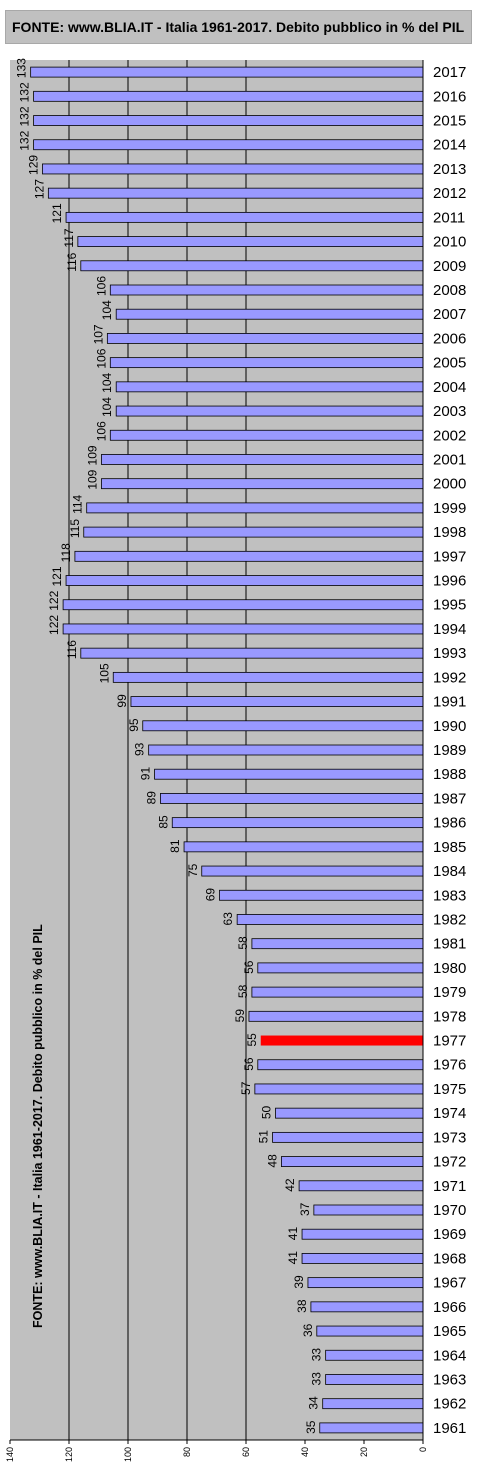 This screenshot has width=481, height=1471. Describe the element at coordinates (57, 213) in the screenshot. I see `value-label: 121` at that location.